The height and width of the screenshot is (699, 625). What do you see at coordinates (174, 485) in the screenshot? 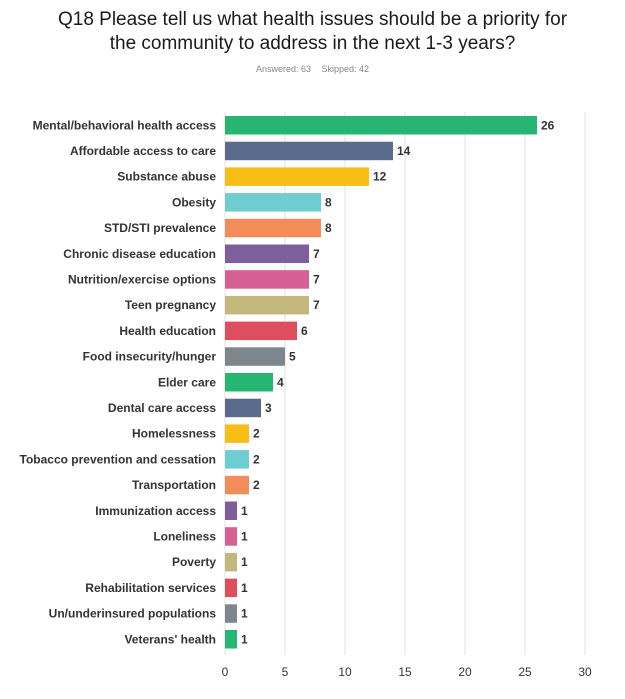
I see `category-label: Transportation` at bounding box center [174, 485].